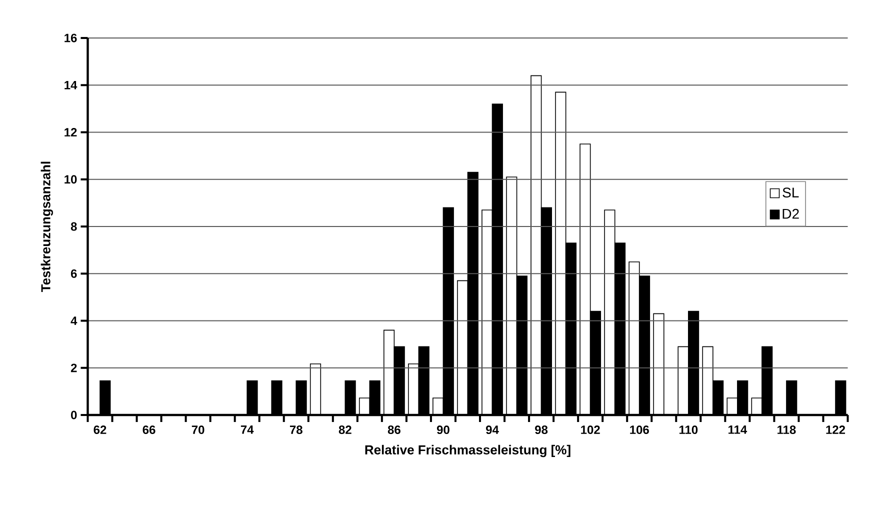 The height and width of the screenshot is (506, 872). What do you see at coordinates (790, 213) in the screenshot?
I see `legend-label: D2` at bounding box center [790, 213].